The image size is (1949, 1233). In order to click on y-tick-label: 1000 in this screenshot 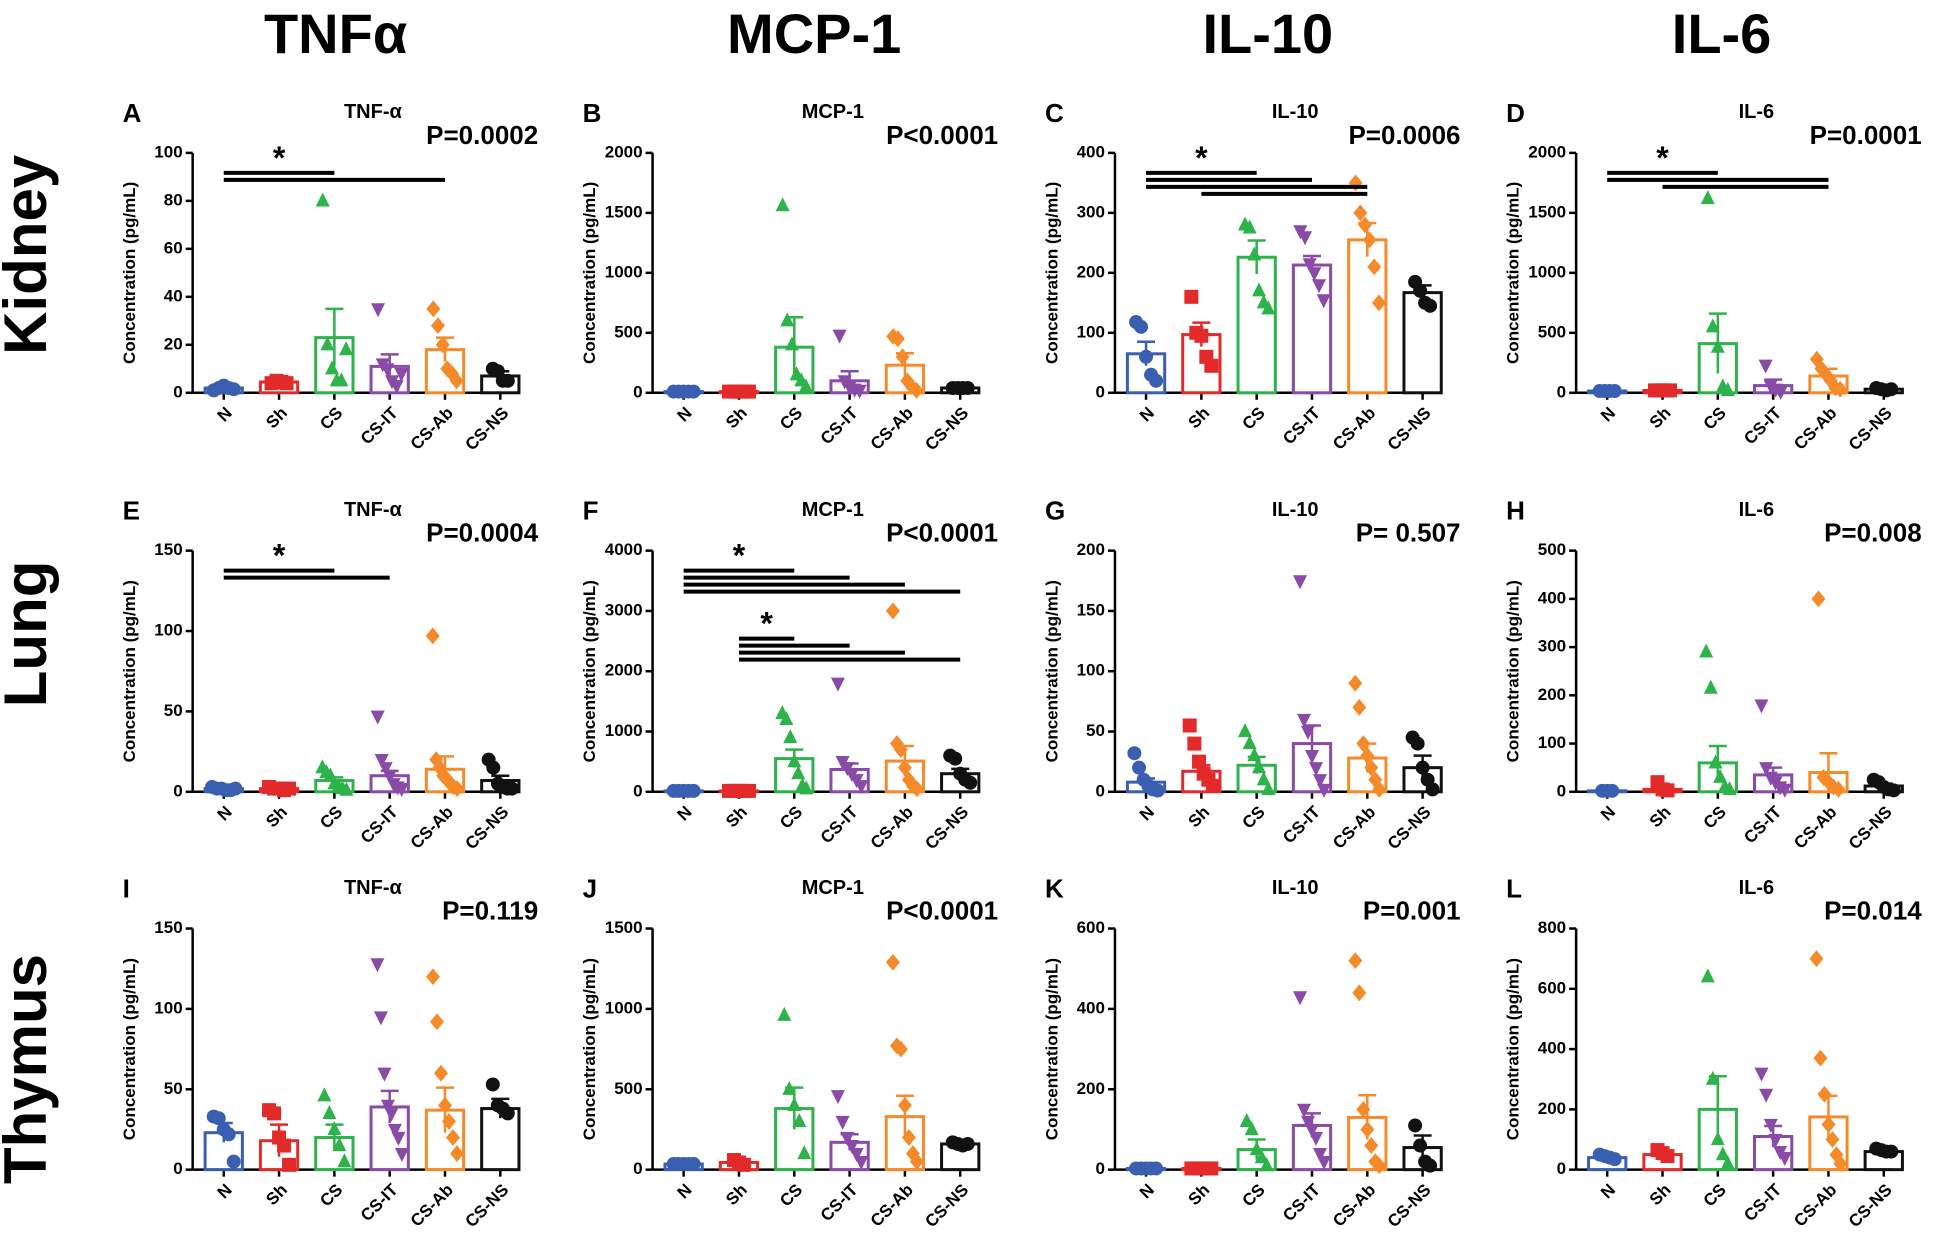, I will do `click(624, 271)`.